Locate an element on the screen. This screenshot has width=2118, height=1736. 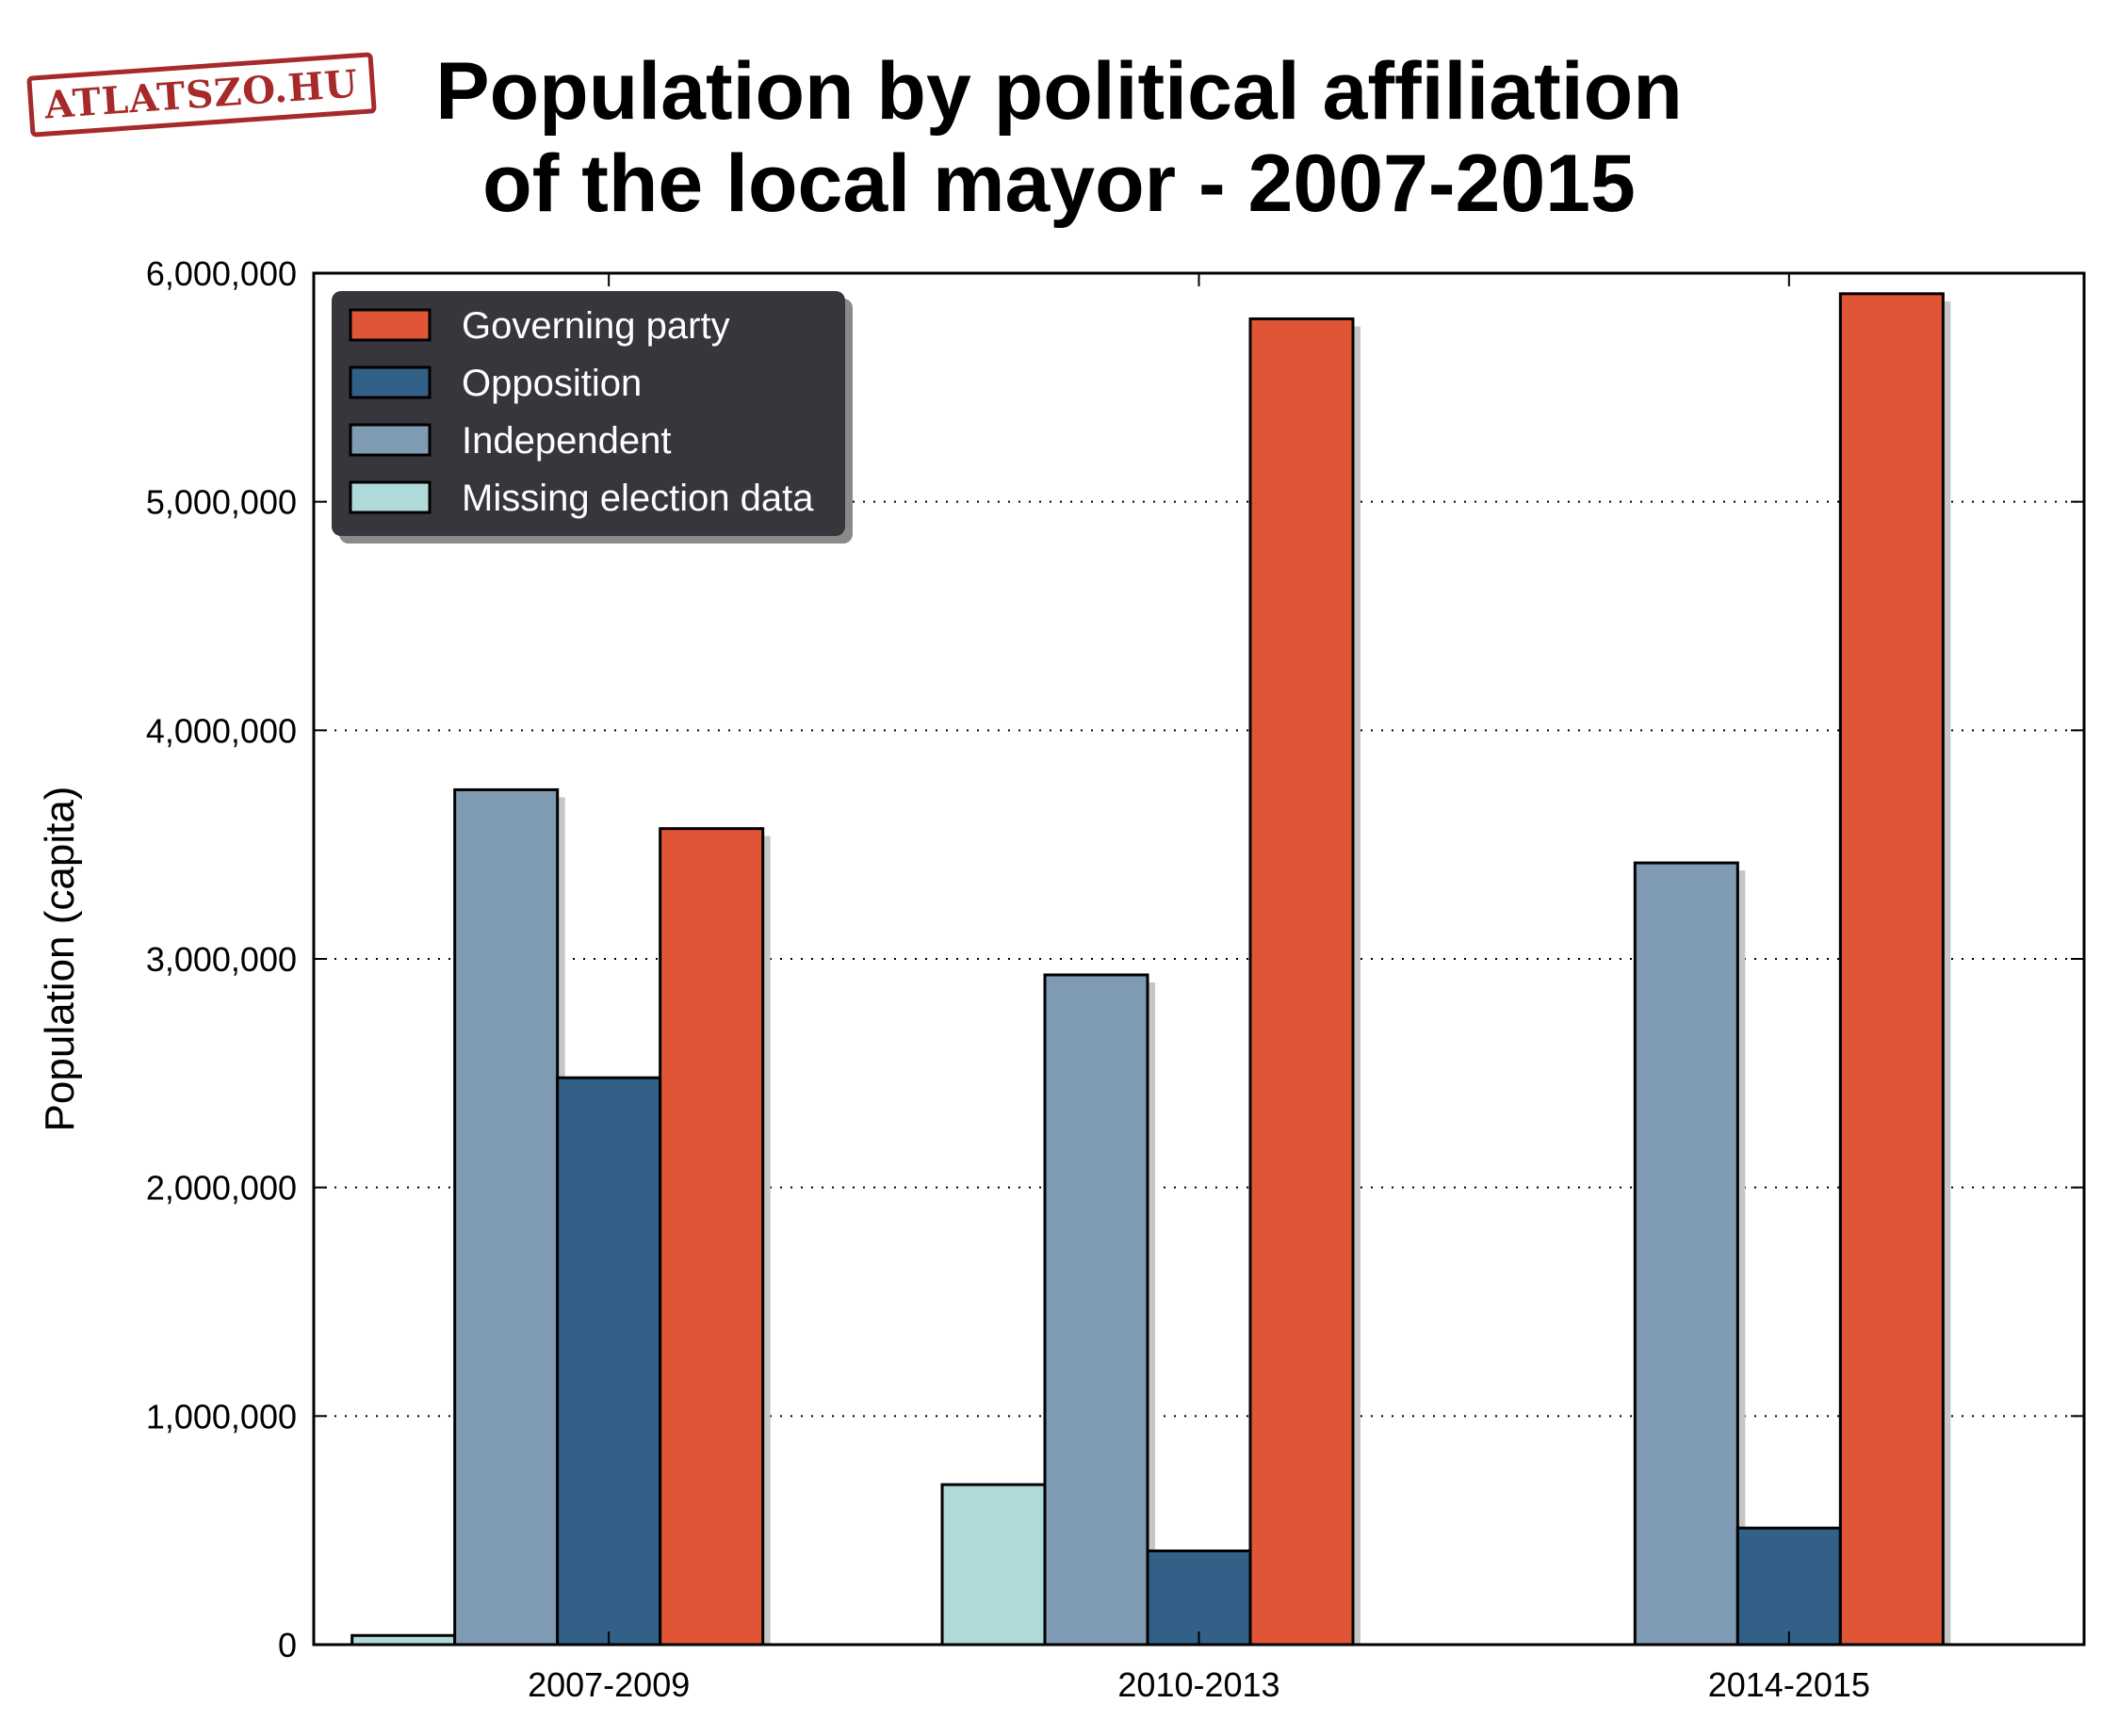
y-tick-label: 2,000,000 is located at coordinates (221, 1188).